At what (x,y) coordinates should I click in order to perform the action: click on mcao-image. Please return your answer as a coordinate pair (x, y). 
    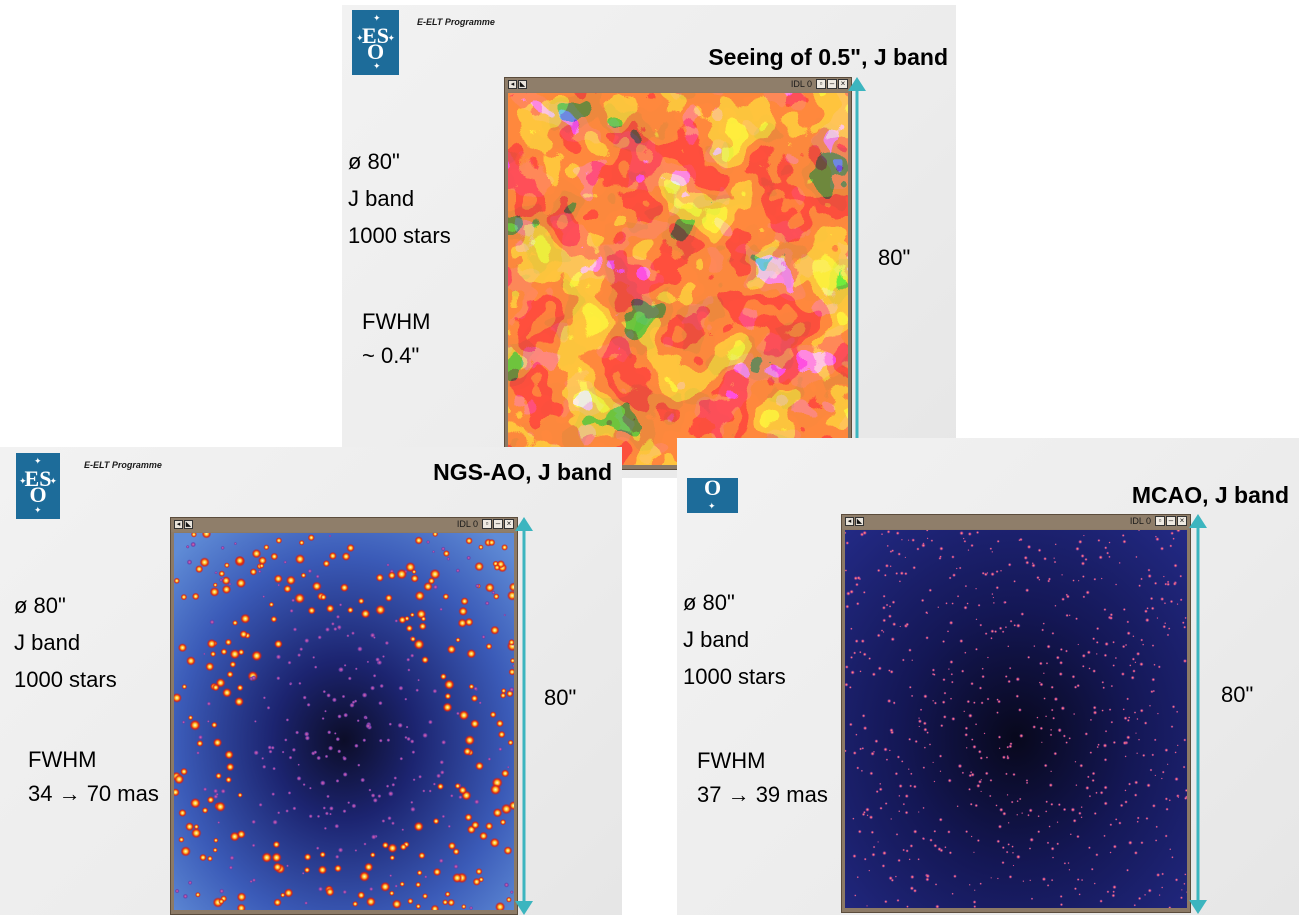
    Looking at the image, I should click on (1016, 719).